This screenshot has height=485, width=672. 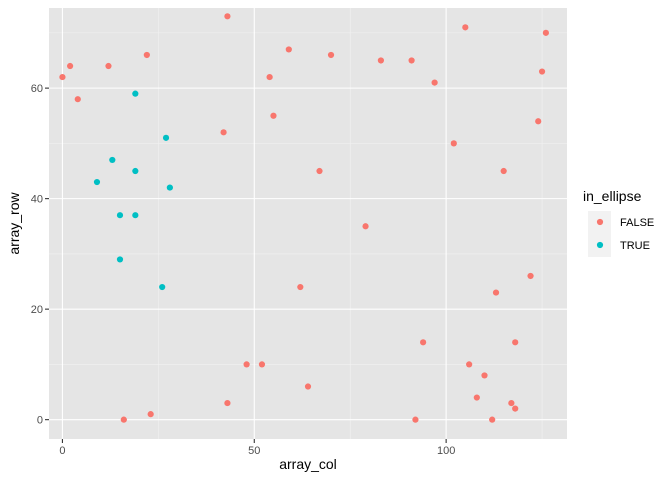 What do you see at coordinates (446, 451) in the screenshot?
I see `x-tick-label: 100` at bounding box center [446, 451].